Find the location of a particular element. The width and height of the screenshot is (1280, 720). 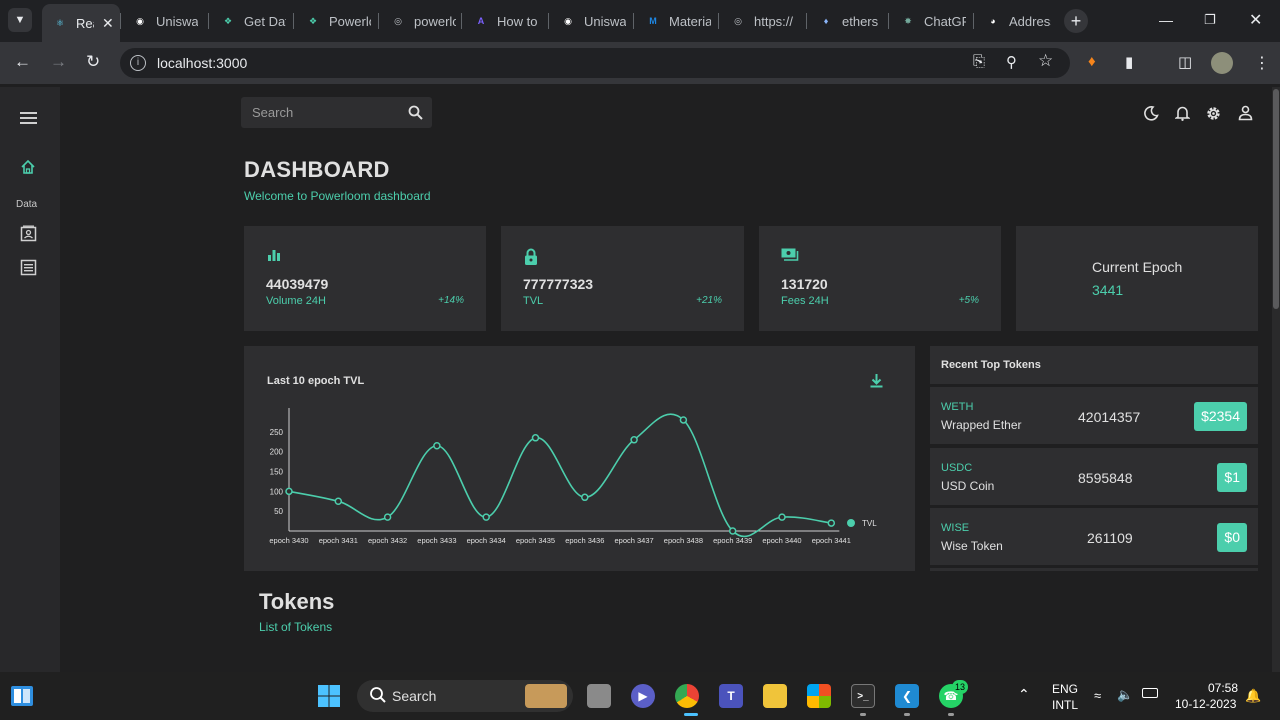

metamask-icon: ♦ is located at coordinates (1092, 61).